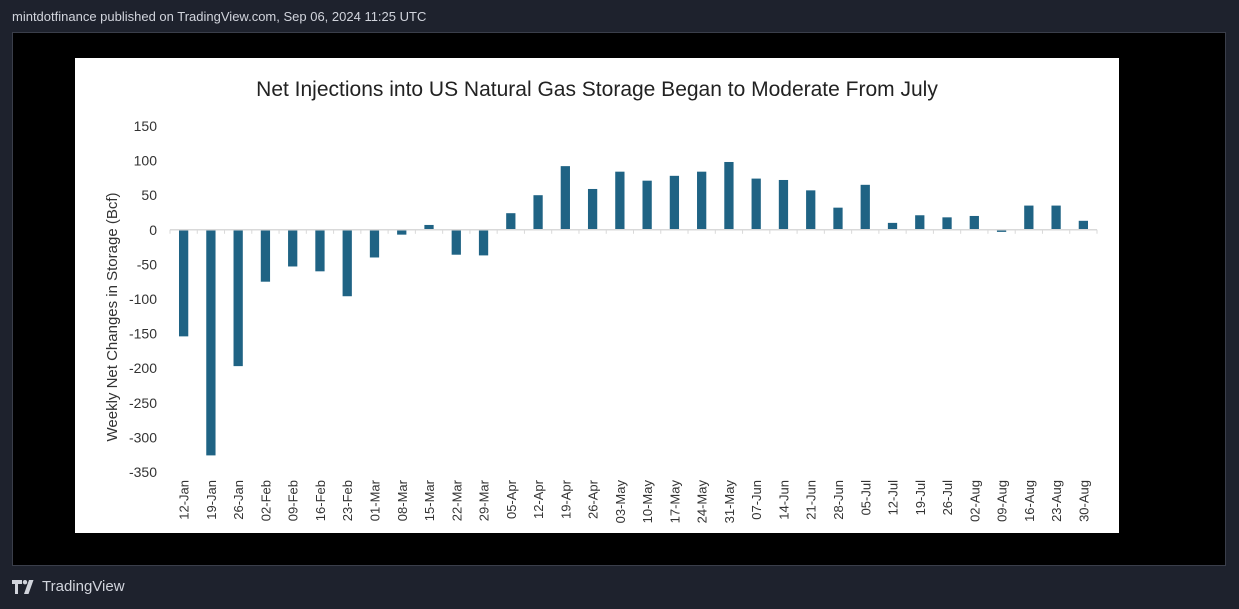  Describe the element at coordinates (947, 498) in the screenshot. I see `x-tick-label: 26-Jul` at that location.